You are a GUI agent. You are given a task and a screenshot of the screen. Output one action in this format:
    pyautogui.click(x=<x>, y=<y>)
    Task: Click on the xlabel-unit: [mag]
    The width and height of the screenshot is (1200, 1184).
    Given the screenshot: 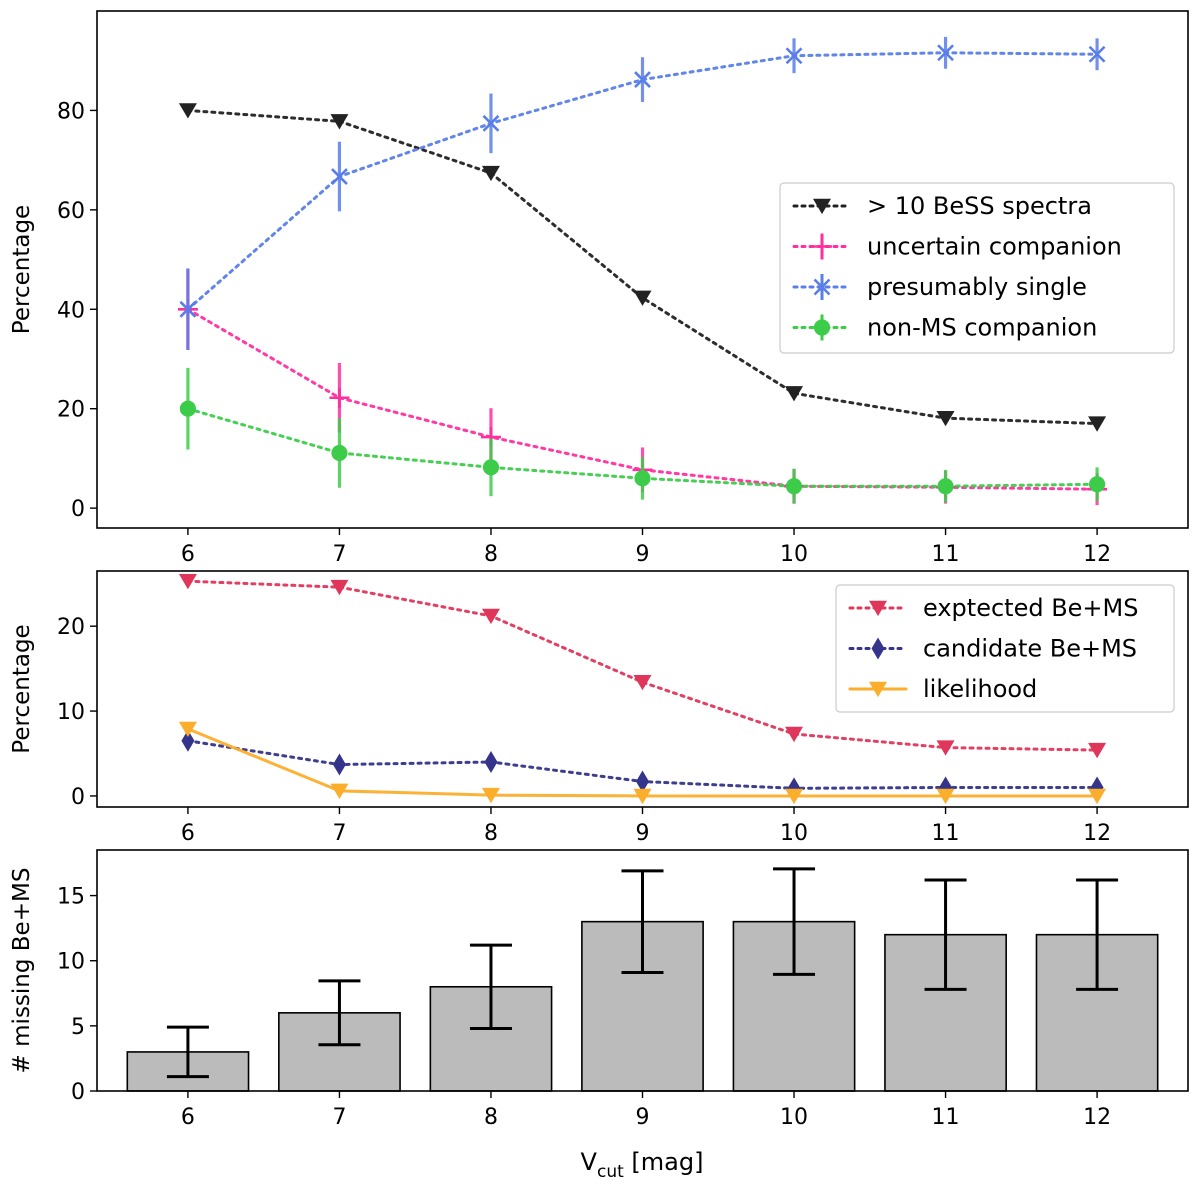 What is the action you would take?
    pyautogui.click(x=664, y=1162)
    